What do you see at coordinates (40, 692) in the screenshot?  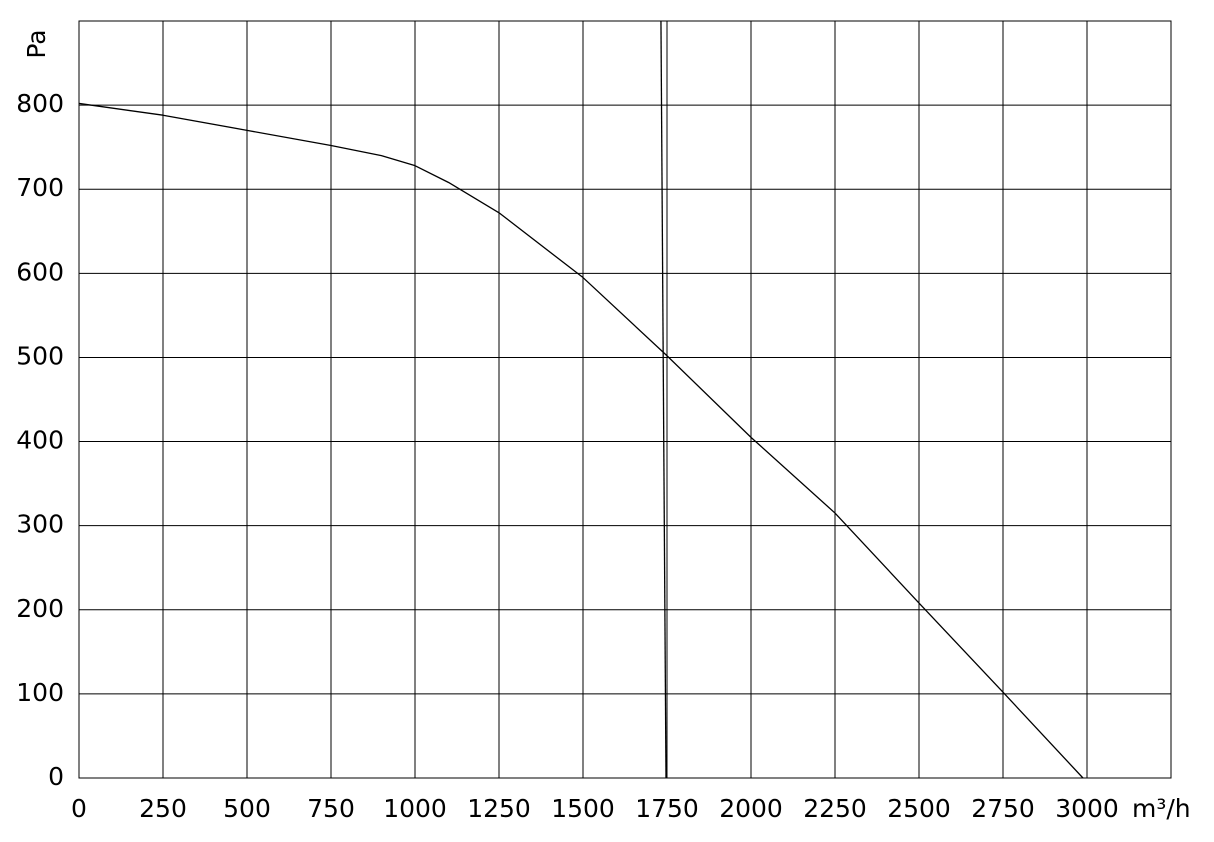 I see `y-tick-label: 100` at bounding box center [40, 692].